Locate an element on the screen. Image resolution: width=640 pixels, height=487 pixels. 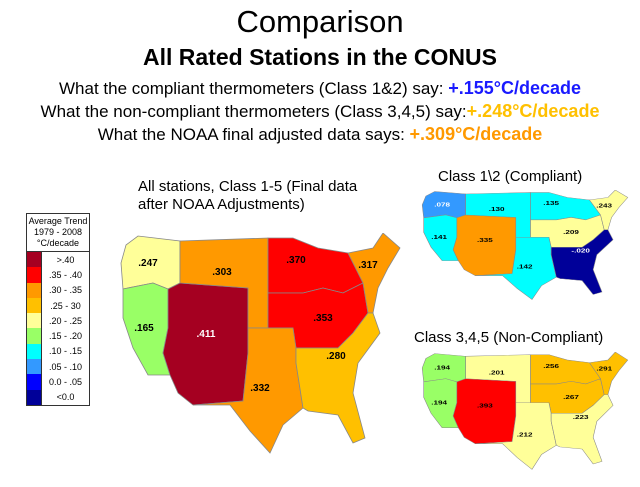
region-value-plains: .130 is located at coordinates (497, 210).